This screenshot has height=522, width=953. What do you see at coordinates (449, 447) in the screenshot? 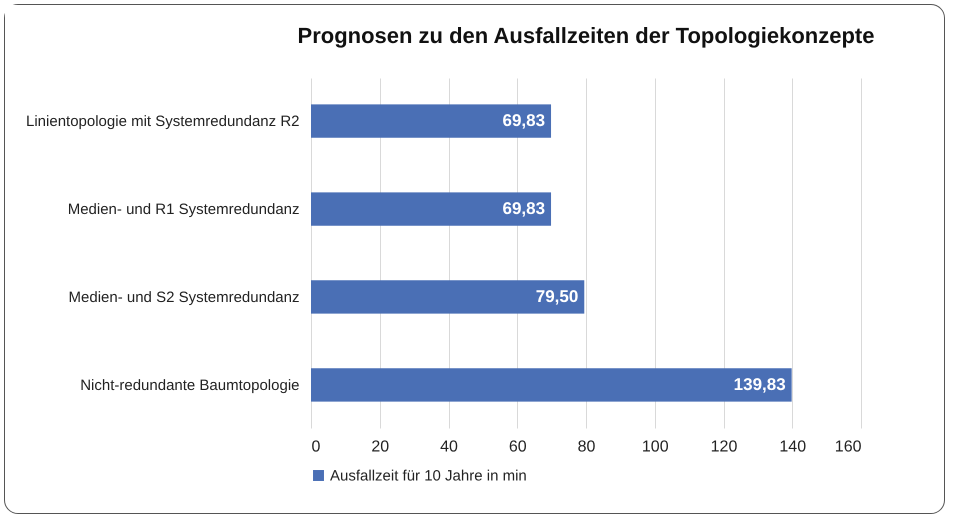
I see `x-tick-label: 40` at bounding box center [449, 447].